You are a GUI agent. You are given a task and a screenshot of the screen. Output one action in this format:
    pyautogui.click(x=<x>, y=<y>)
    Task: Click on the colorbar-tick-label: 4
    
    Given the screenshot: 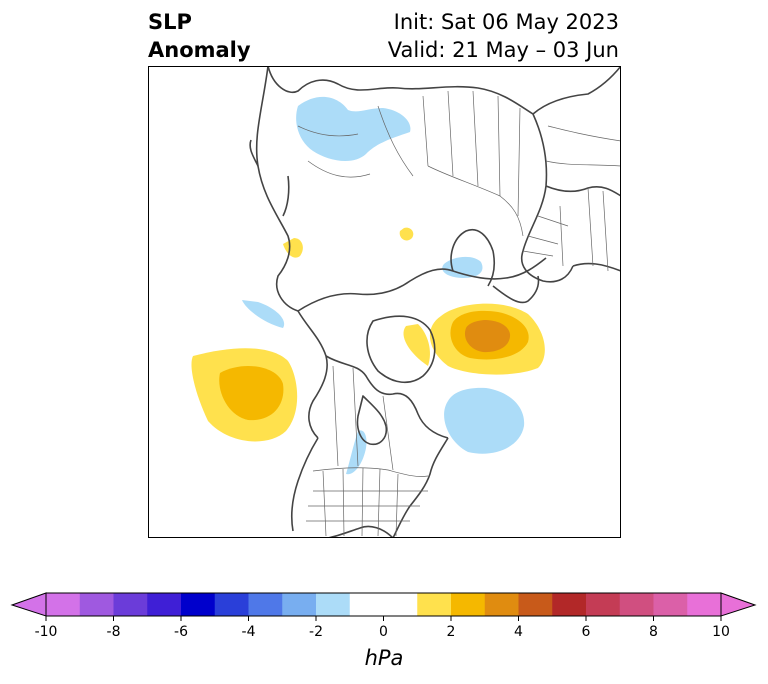 What is the action you would take?
    pyautogui.click(x=518, y=632)
    